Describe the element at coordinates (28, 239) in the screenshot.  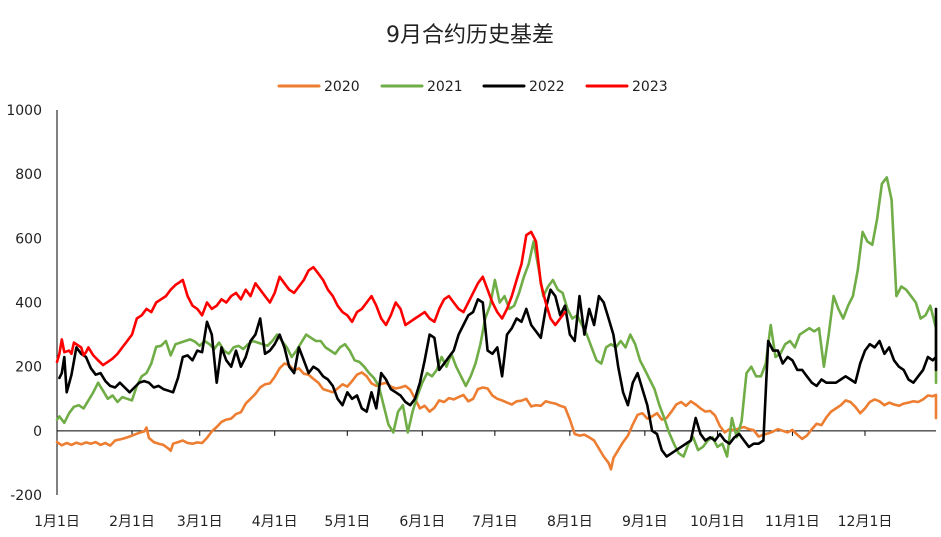
I see `y-tick-label: 600` at that location.